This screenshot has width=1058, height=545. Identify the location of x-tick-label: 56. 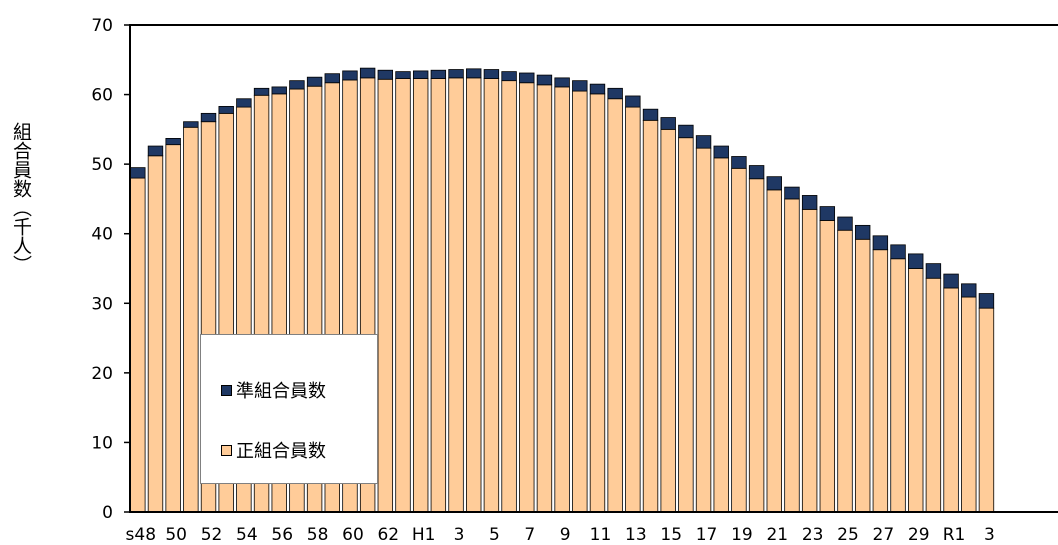
(282, 535).